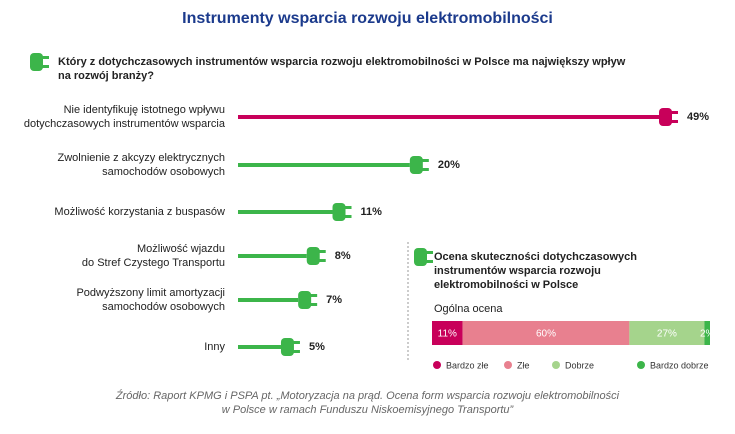 The height and width of the screenshot is (434, 735). What do you see at coordinates (334, 300) in the screenshot?
I see `value-label: 7%` at bounding box center [334, 300].